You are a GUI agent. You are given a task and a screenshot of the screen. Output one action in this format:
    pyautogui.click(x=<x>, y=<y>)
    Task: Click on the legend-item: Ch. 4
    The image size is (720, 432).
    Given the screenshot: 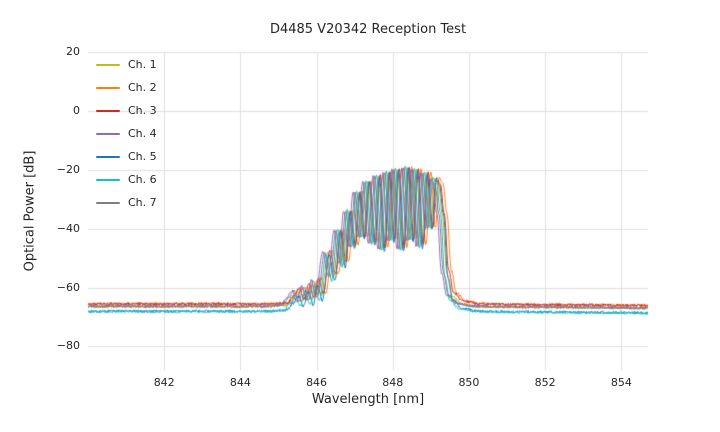 What is the action you would take?
    pyautogui.click(x=126, y=133)
    